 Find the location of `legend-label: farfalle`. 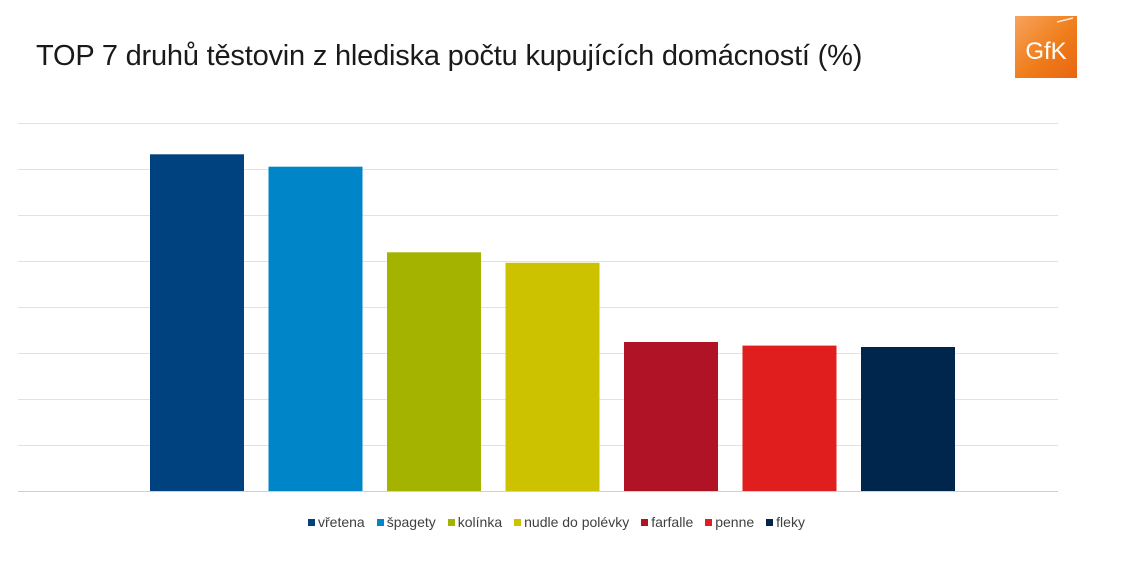

legend-label: farfalle is located at coordinates (672, 522).